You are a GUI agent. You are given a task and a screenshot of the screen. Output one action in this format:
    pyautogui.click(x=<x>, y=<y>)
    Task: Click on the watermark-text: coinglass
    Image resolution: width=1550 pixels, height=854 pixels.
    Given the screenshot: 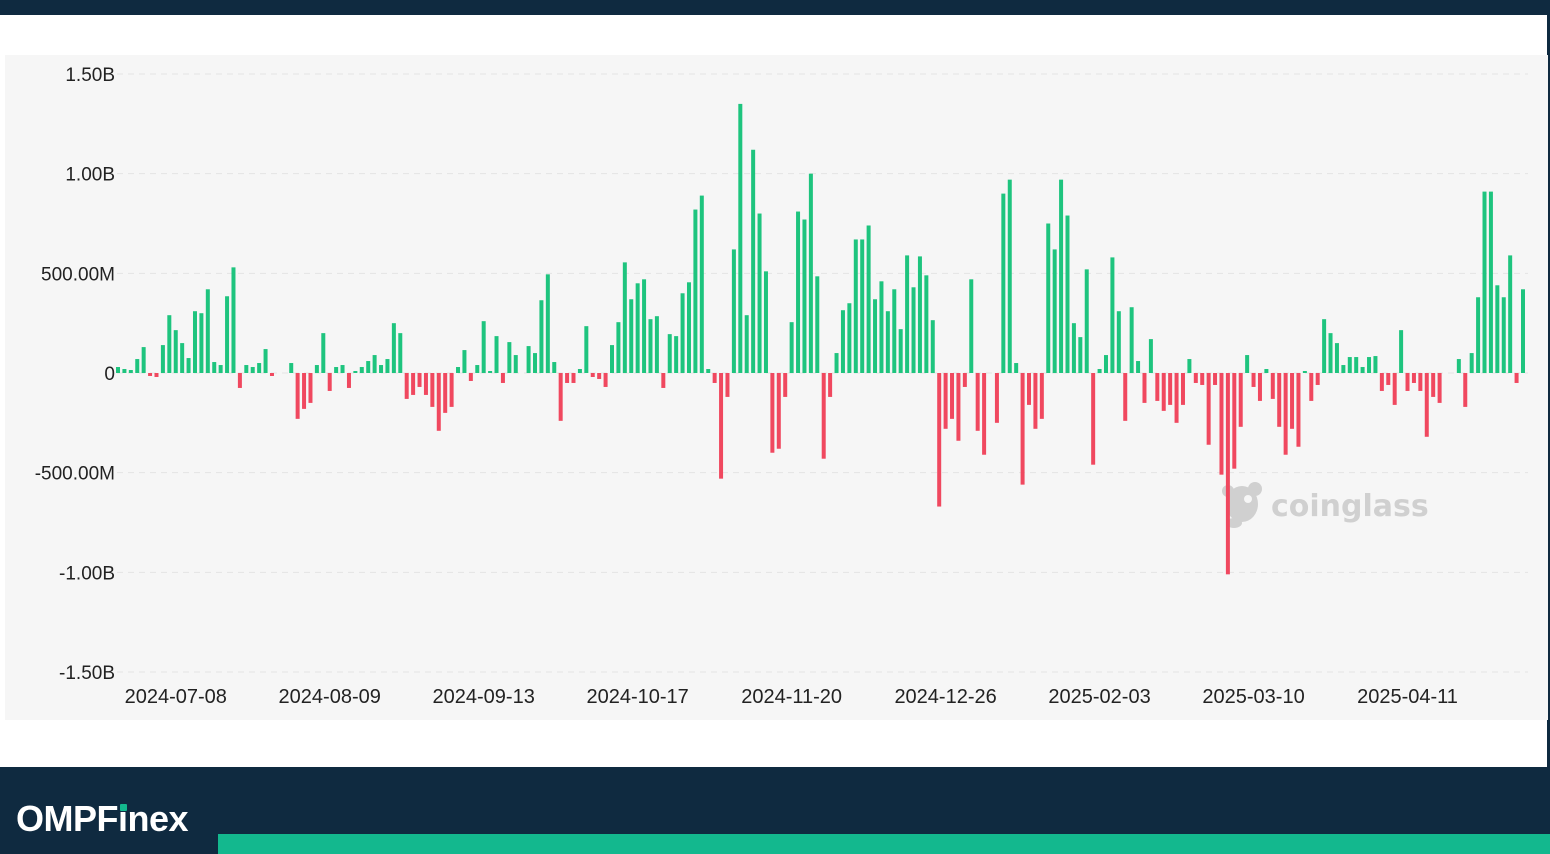 What is the action you would take?
    pyautogui.click(x=1350, y=506)
    